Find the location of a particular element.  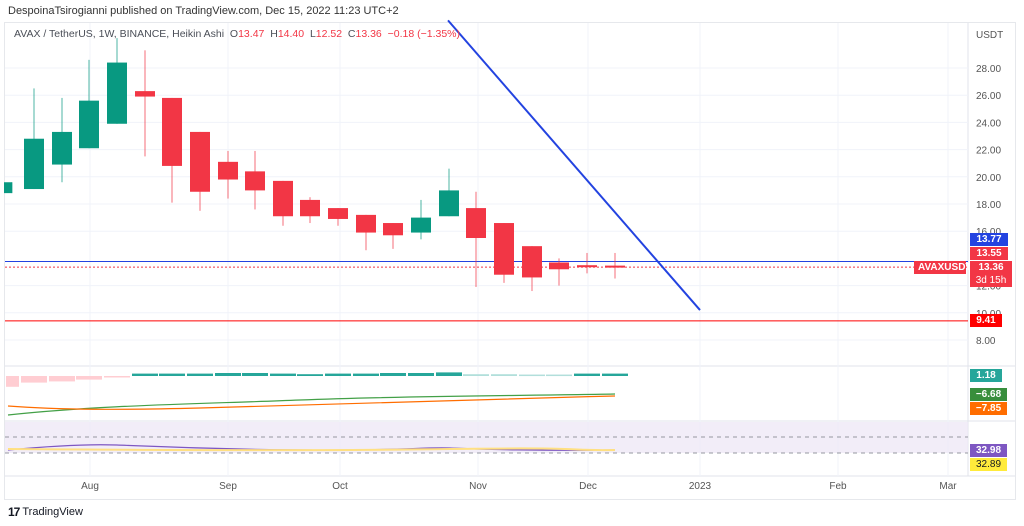

time-axis-label: Dec is located at coordinates (588, 486).